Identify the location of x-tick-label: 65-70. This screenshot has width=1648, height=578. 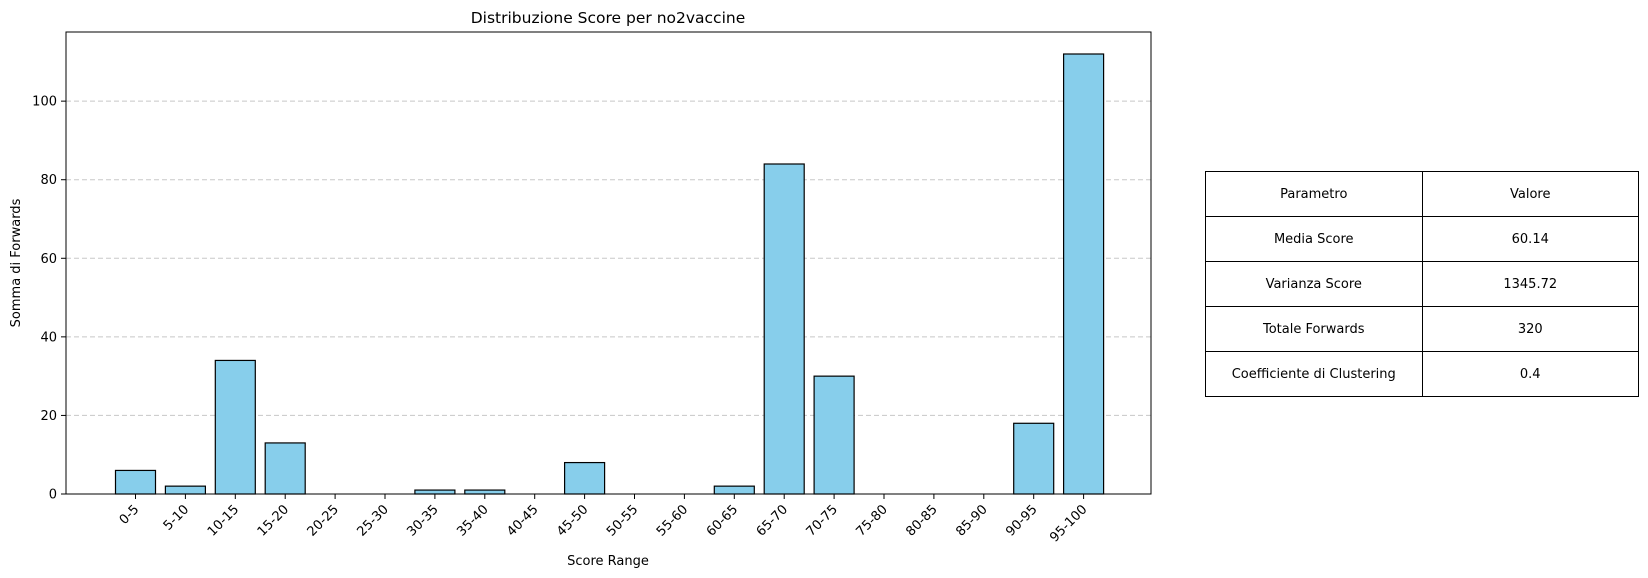
(772, 520).